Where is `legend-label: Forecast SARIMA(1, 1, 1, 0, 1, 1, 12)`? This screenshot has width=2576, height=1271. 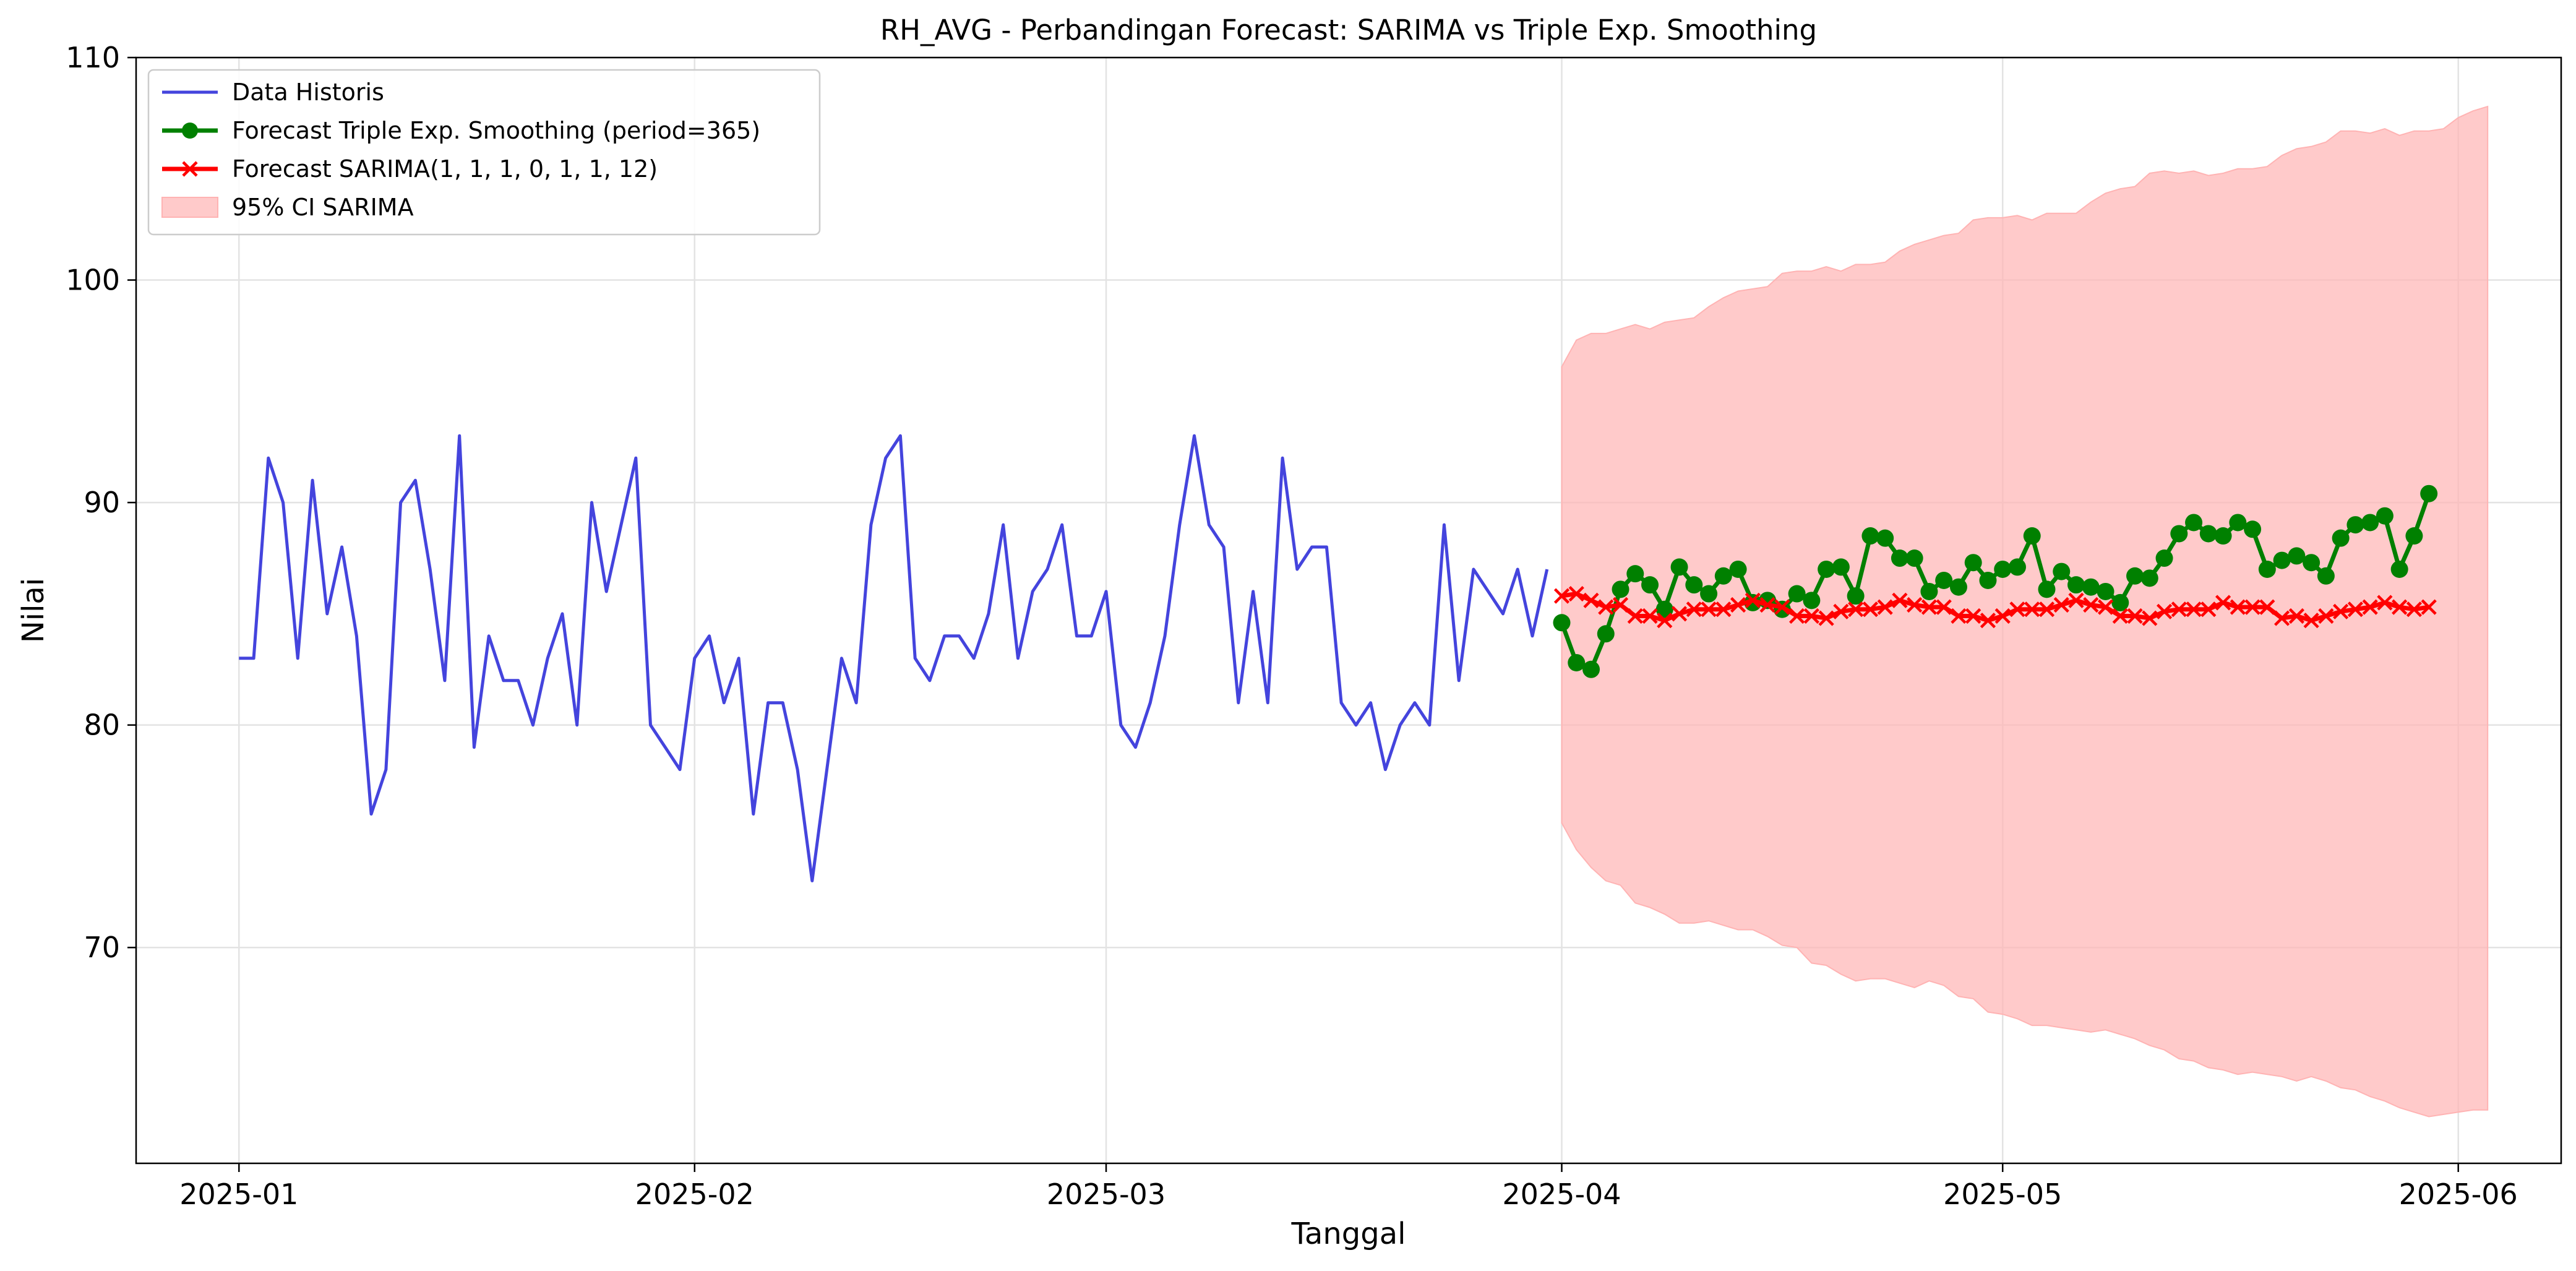
legend-label: Forecast SARIMA(1, 1, 1, 0, 1, 1, 12) is located at coordinates (445, 169).